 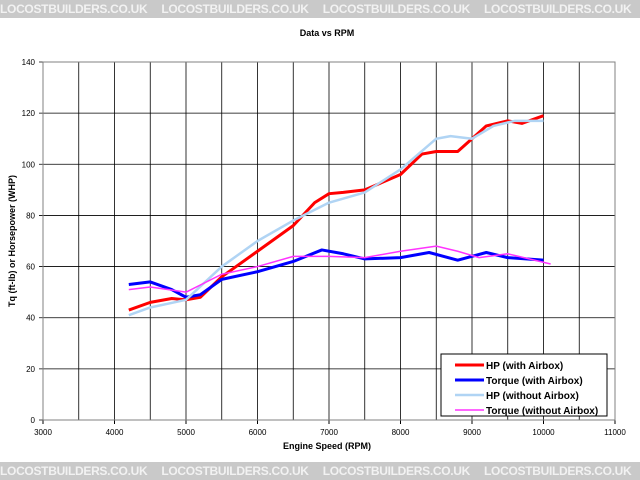 What do you see at coordinates (258, 432) in the screenshot?
I see `x-tick-label: 6000` at bounding box center [258, 432].